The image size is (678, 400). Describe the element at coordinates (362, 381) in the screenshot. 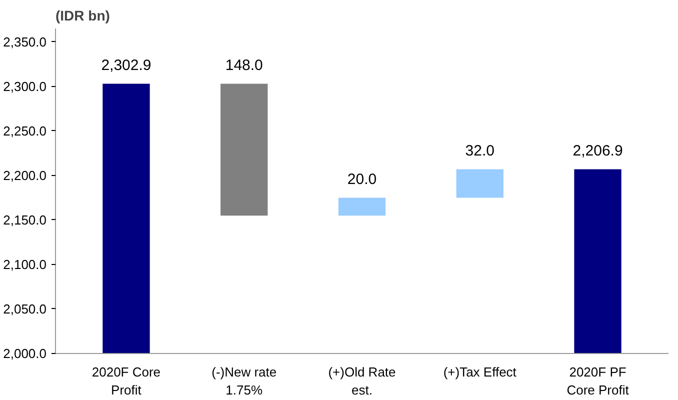

I see `x-tick-label: (+)Old Rate est.` at that location.